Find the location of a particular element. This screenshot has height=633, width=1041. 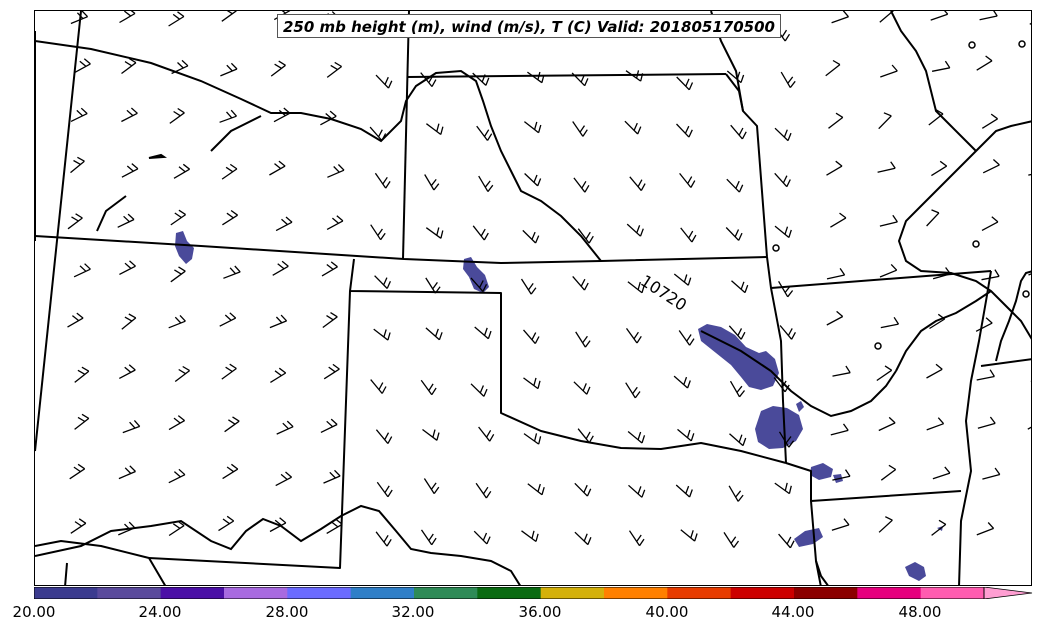

colorbar-tick-label: 24.00 is located at coordinates (160, 612).